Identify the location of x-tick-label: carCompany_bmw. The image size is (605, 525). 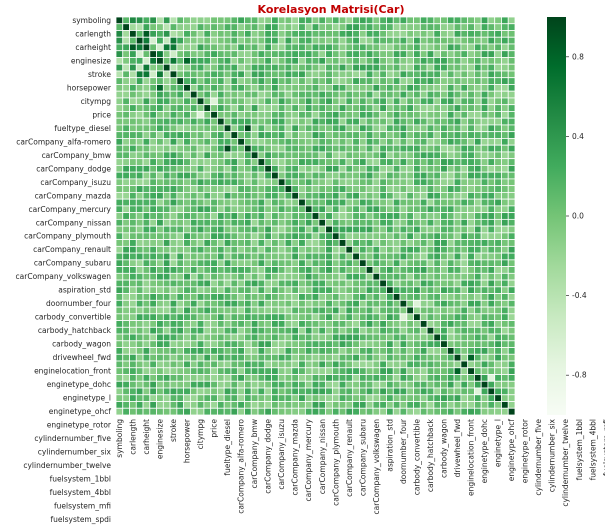
(254, 453).